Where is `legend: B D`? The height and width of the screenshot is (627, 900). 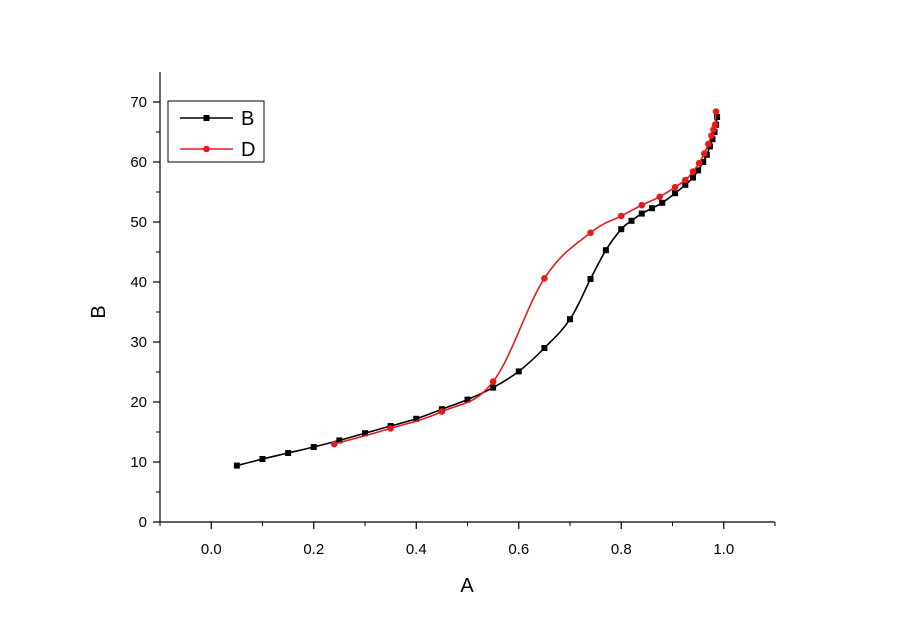
legend: B D is located at coordinates (216, 131).